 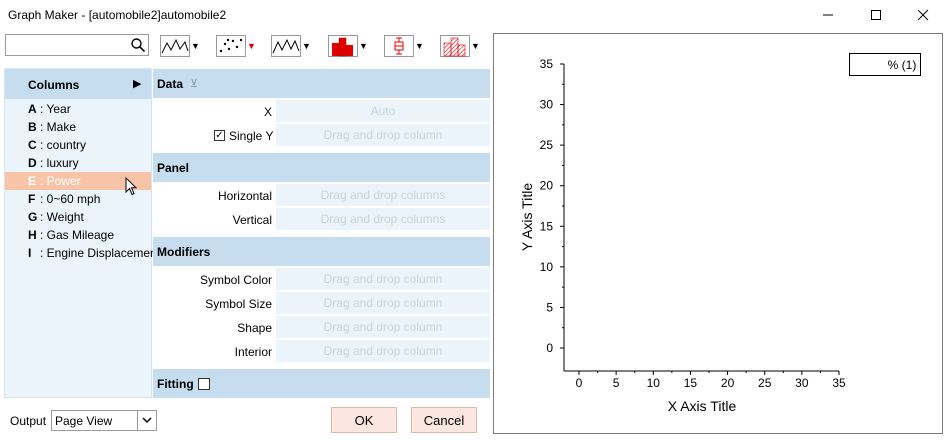 What do you see at coordinates (251, 136) in the screenshot?
I see `single-y-label: Single Y` at bounding box center [251, 136].